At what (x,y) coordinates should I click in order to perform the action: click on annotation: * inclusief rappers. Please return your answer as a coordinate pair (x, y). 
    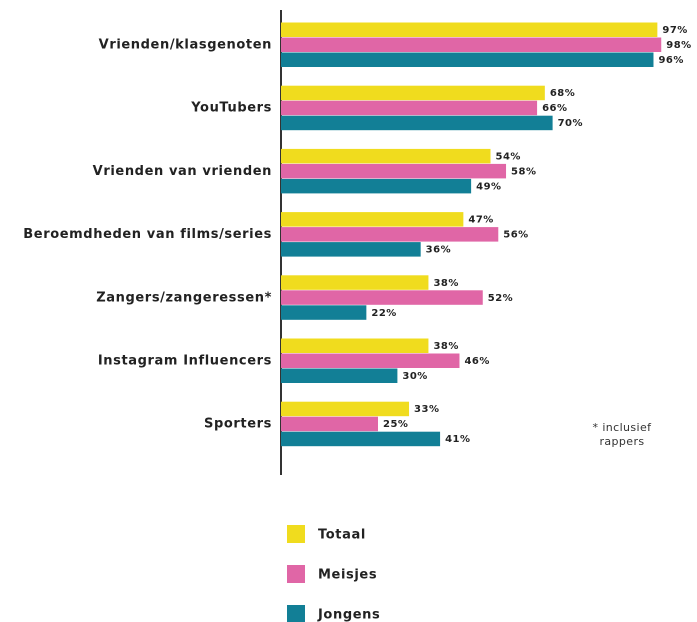
    Looking at the image, I should click on (622, 434).